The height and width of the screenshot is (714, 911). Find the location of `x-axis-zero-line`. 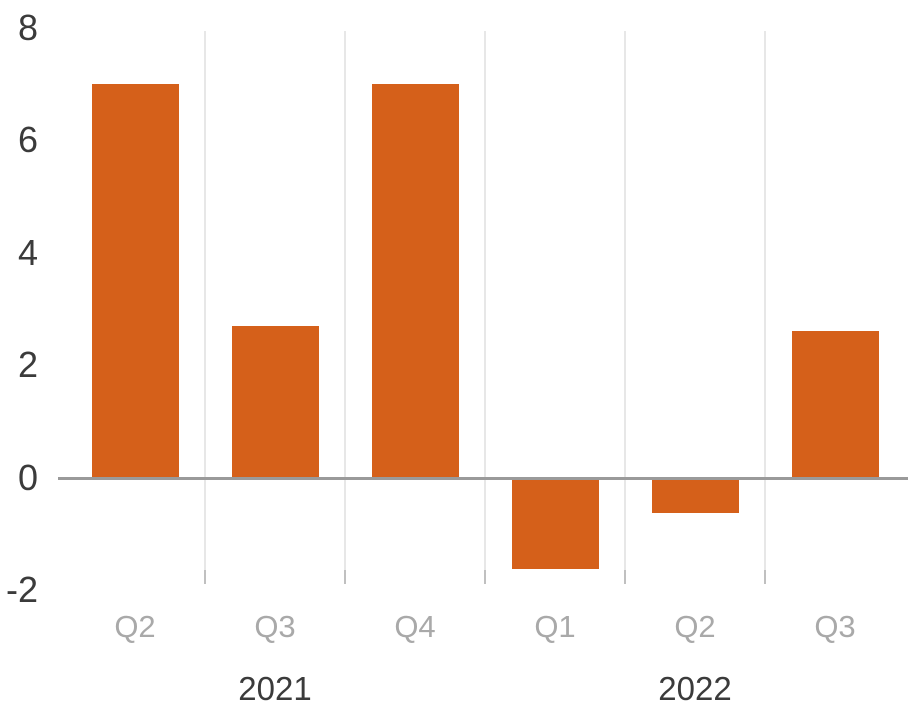

x-axis-zero-line is located at coordinates (483, 478).